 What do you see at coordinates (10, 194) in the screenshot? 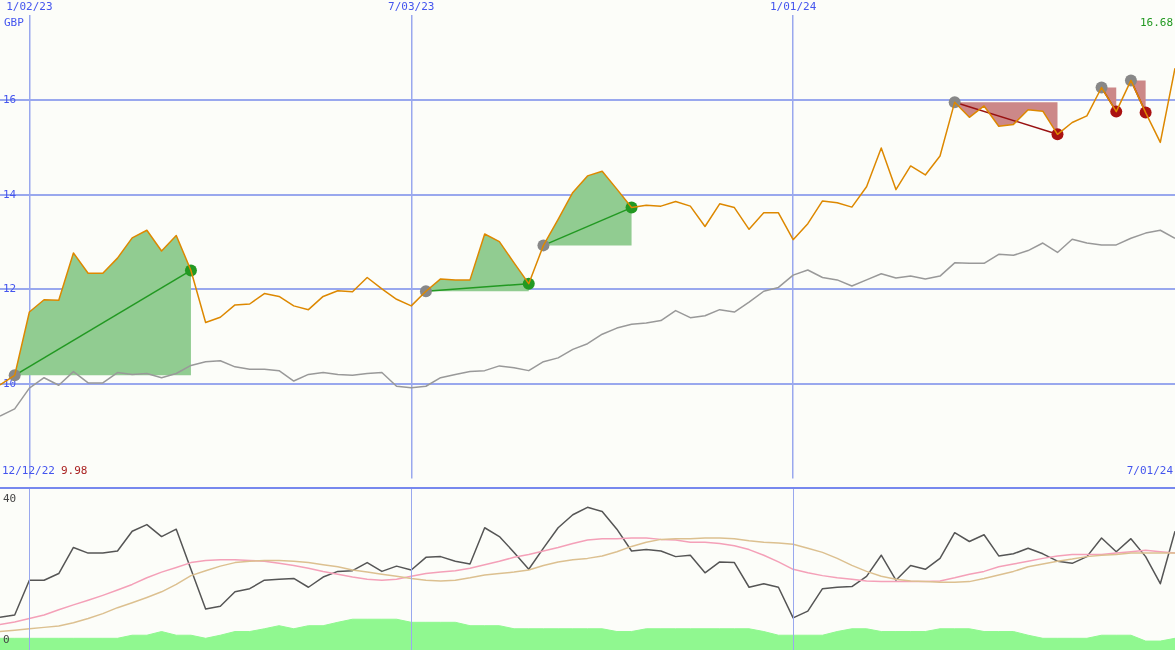
I see `y-tick-label: 14` at bounding box center [10, 194].